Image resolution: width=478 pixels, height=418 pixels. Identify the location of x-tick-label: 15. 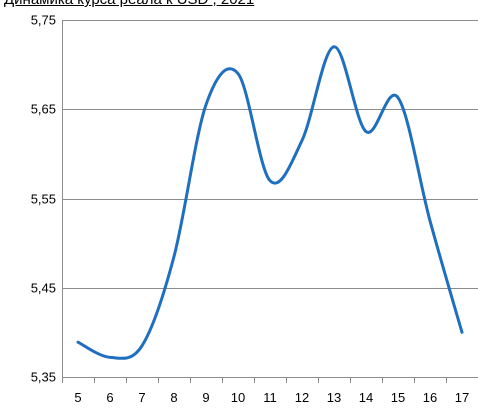
(398, 397).